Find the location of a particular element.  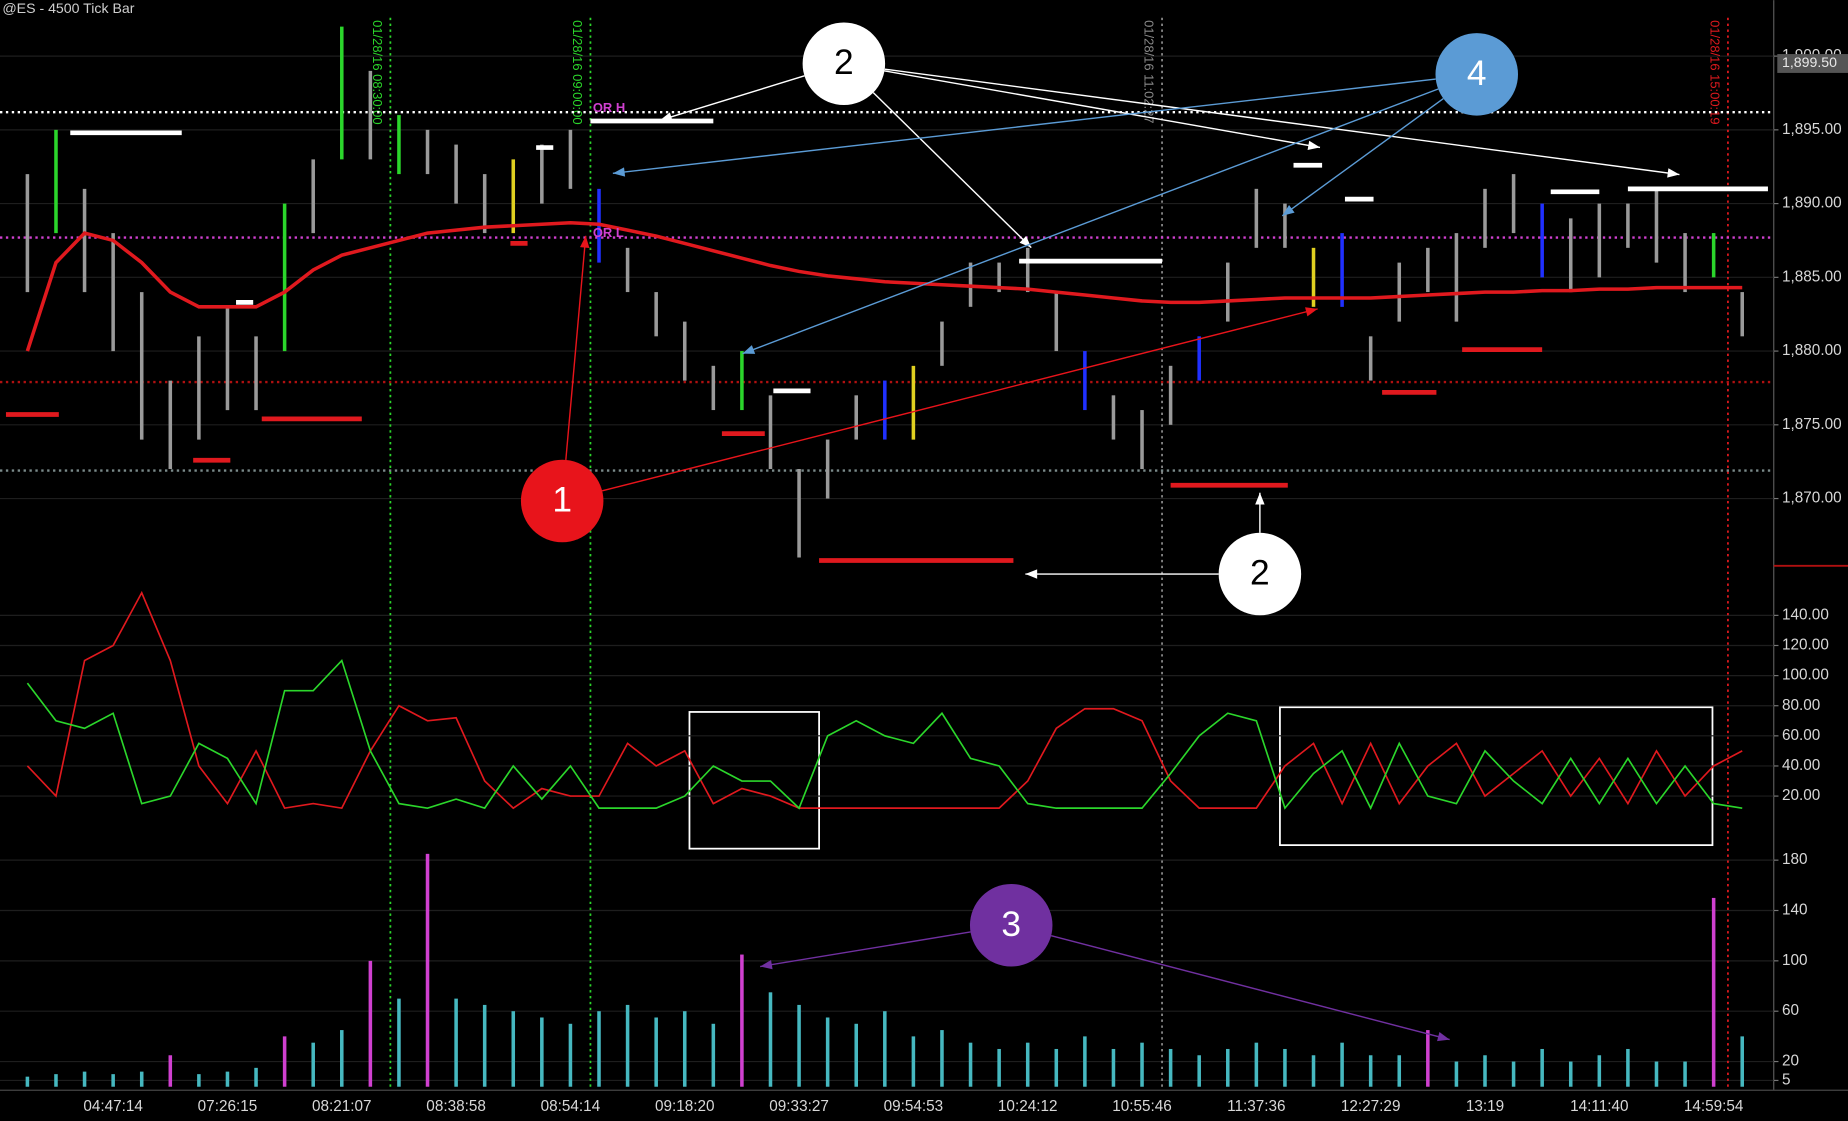

session-label: 01/28/16 15:00:19 is located at coordinates (1714, 72).